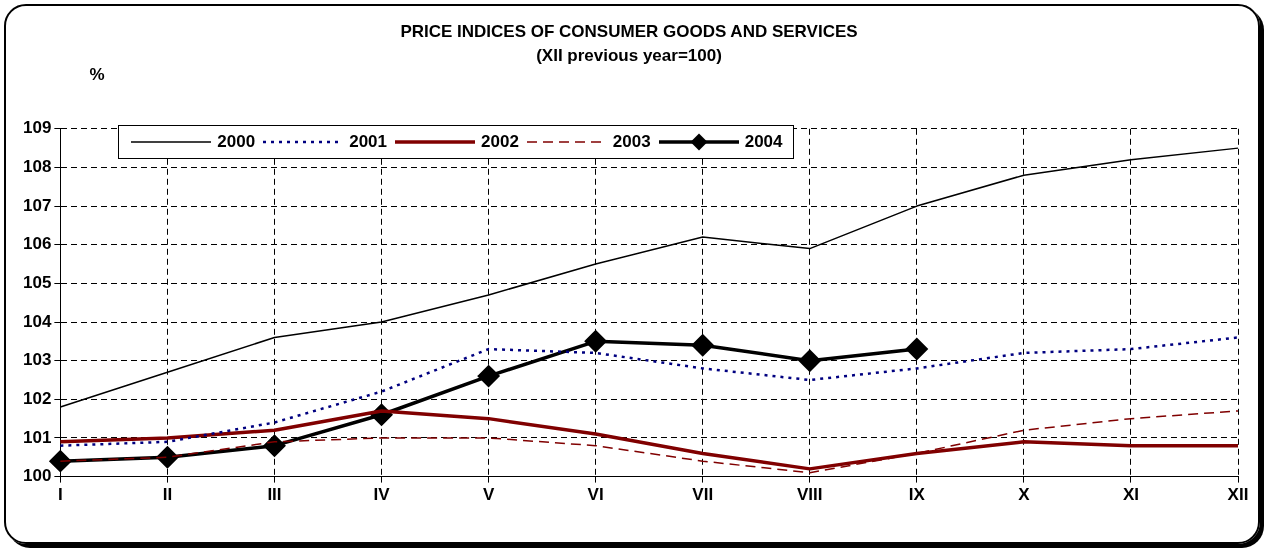  I want to click on x-tick-label: IX, so click(917, 495).